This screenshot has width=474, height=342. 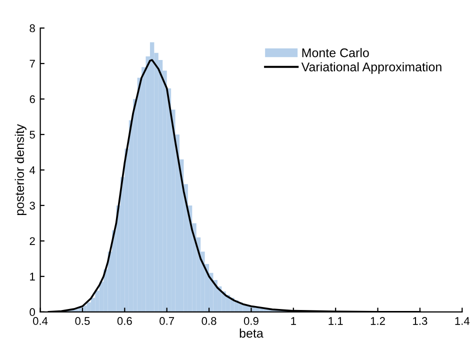 What do you see at coordinates (32, 312) in the screenshot?
I see `y-tick-label: 0` at bounding box center [32, 312].